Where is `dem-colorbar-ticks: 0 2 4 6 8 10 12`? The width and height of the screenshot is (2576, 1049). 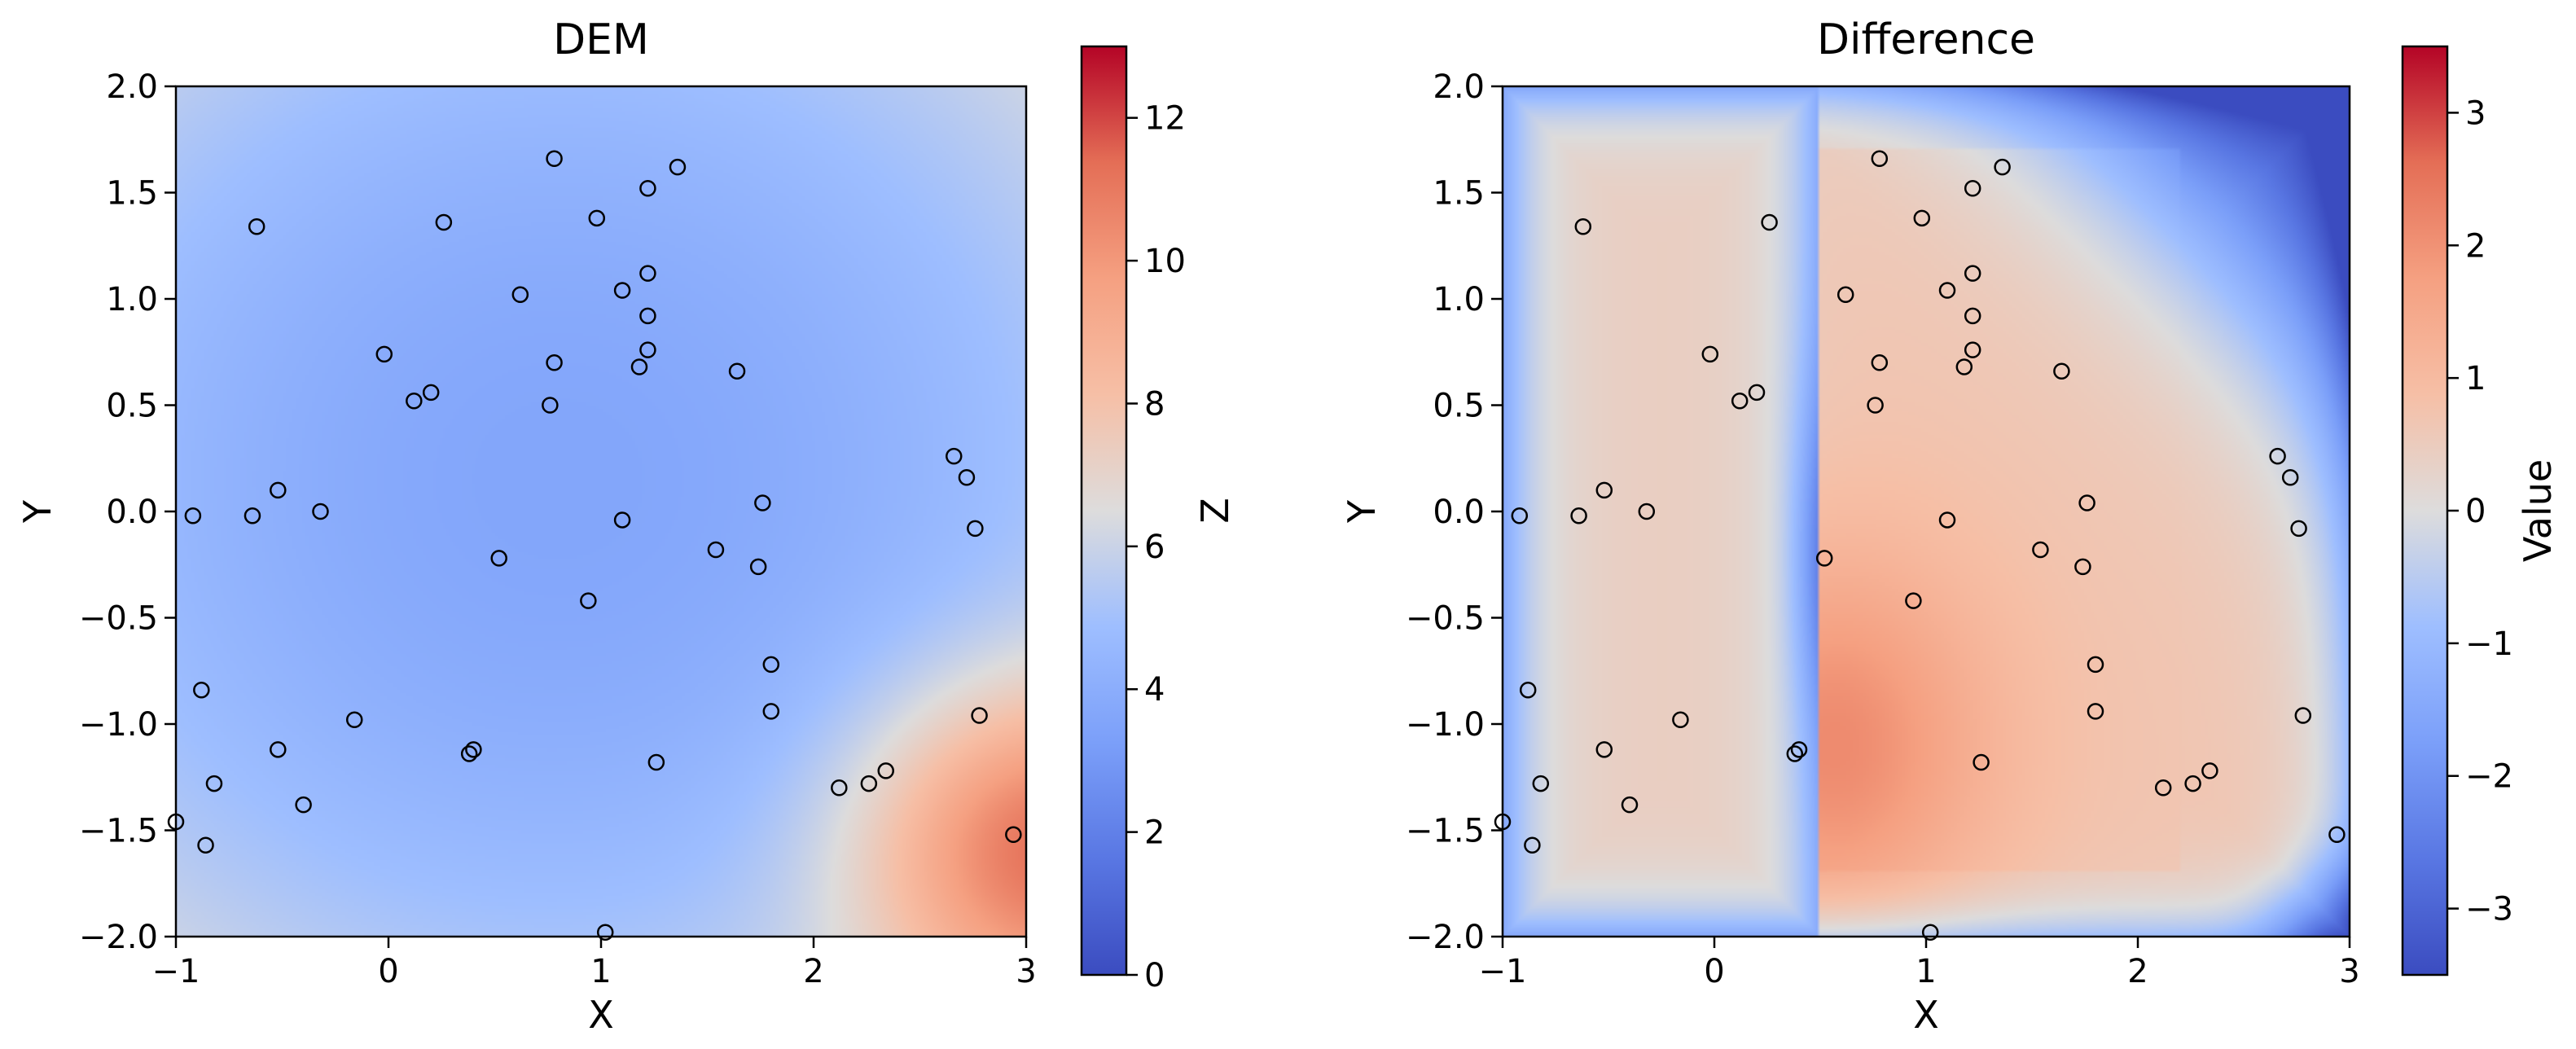
dem-colorbar-ticks: 0 2 4 6 8 10 12 is located at coordinates (1156, 547).